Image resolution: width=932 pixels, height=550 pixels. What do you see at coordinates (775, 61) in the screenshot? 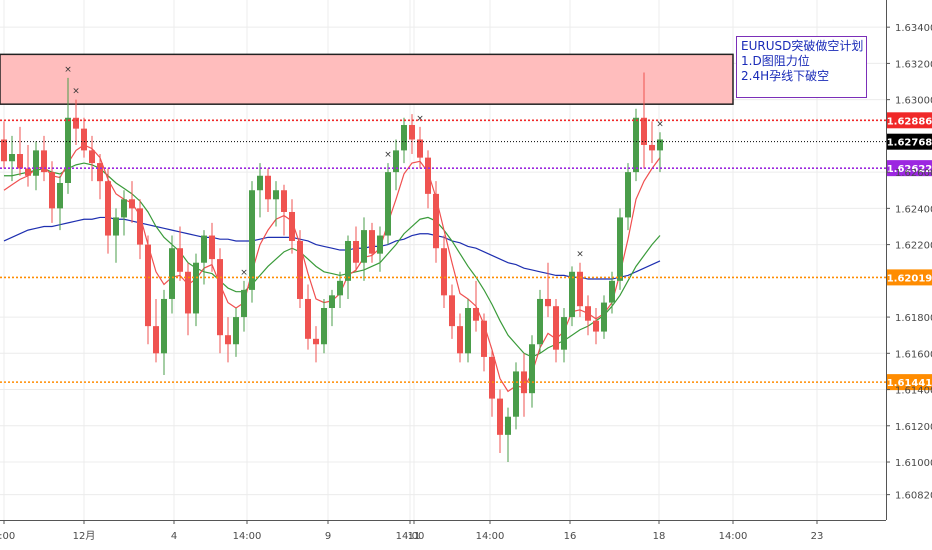
I see `annotation-line-2: 1.D图阻力位` at bounding box center [775, 61].